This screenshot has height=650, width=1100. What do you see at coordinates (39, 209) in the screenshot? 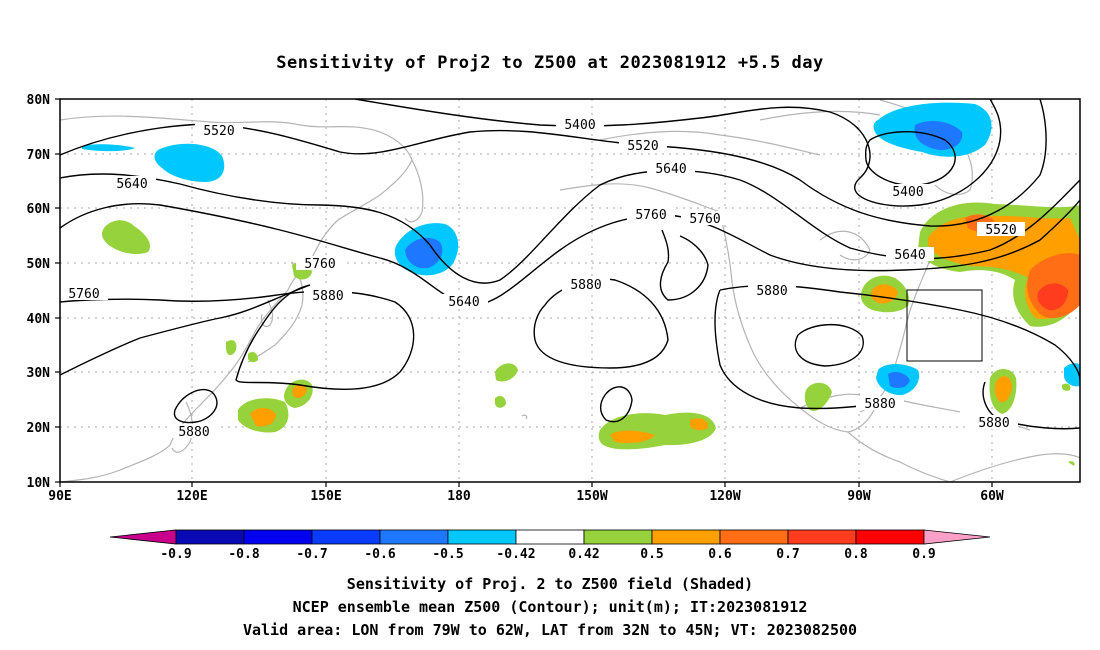
I see `lat-tick-label: 60N` at bounding box center [39, 209].